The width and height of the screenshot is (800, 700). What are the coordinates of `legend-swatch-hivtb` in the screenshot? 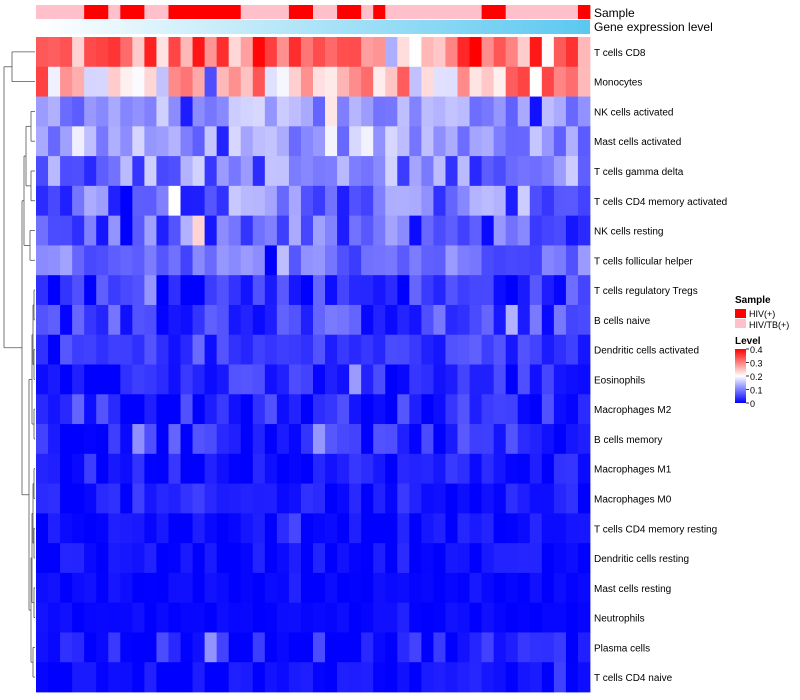 It's located at (740, 323).